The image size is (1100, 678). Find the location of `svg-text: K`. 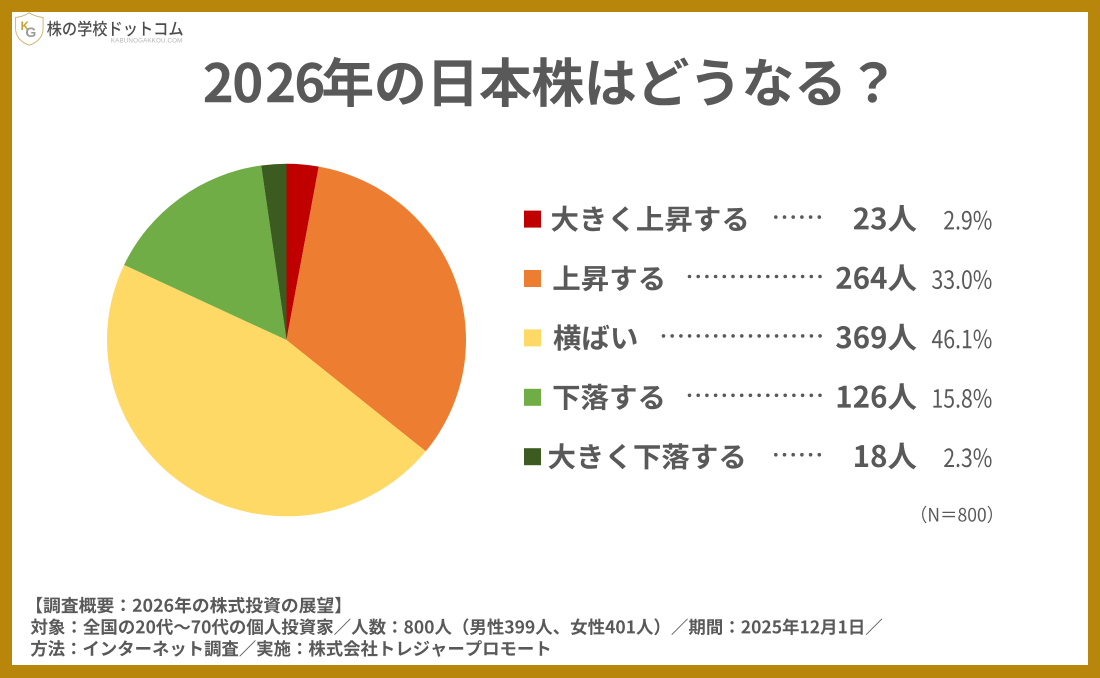

svg-text: K is located at coordinates (25, 27).